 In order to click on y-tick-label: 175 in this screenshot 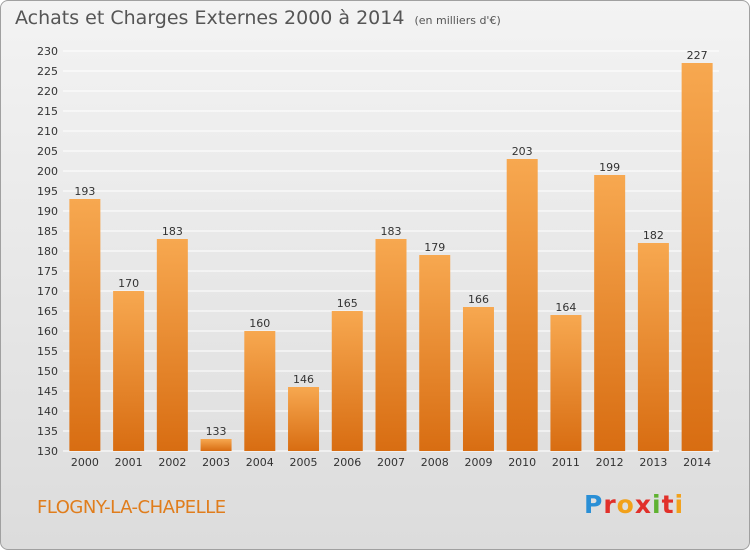, I will do `click(47, 271)`.